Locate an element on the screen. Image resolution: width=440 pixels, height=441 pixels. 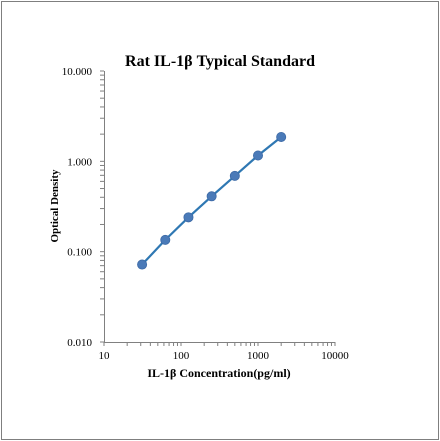
y-tick-label: 0.010 is located at coordinates (79, 343).